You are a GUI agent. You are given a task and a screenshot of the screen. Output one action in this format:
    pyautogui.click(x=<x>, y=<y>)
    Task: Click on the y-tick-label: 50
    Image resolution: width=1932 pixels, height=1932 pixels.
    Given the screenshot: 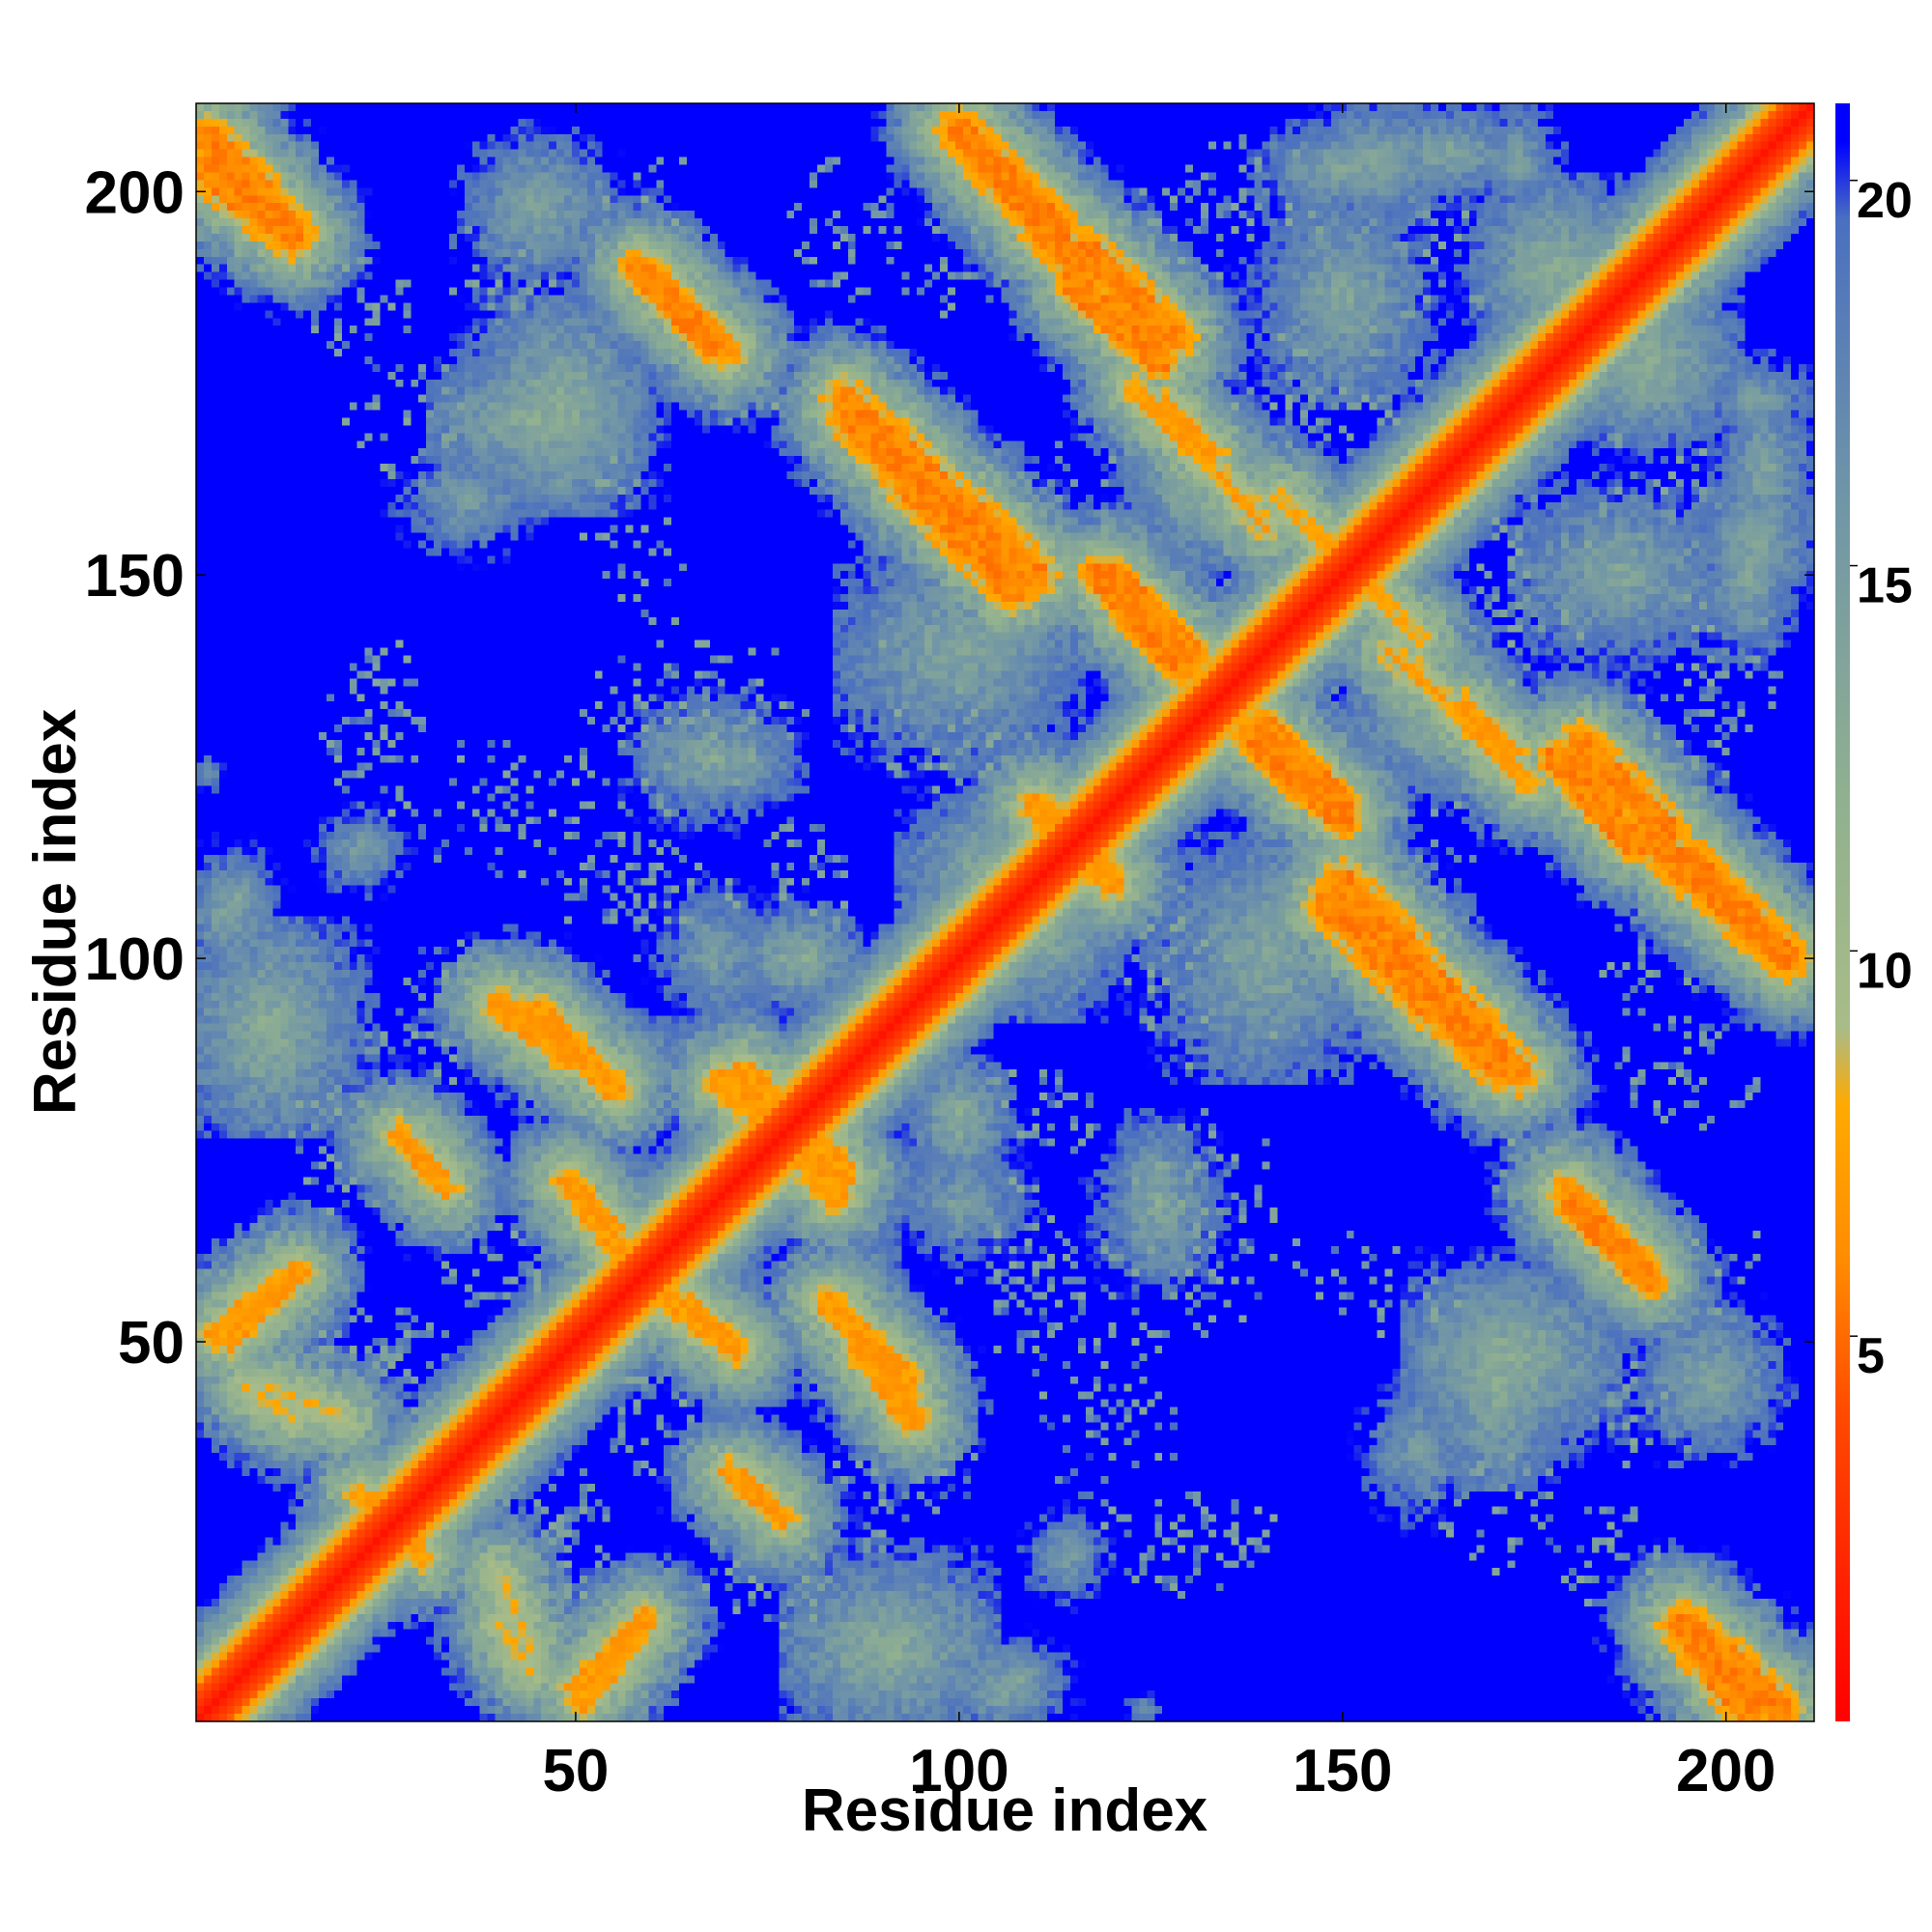 What is the action you would take?
    pyautogui.click(x=151, y=1343)
    